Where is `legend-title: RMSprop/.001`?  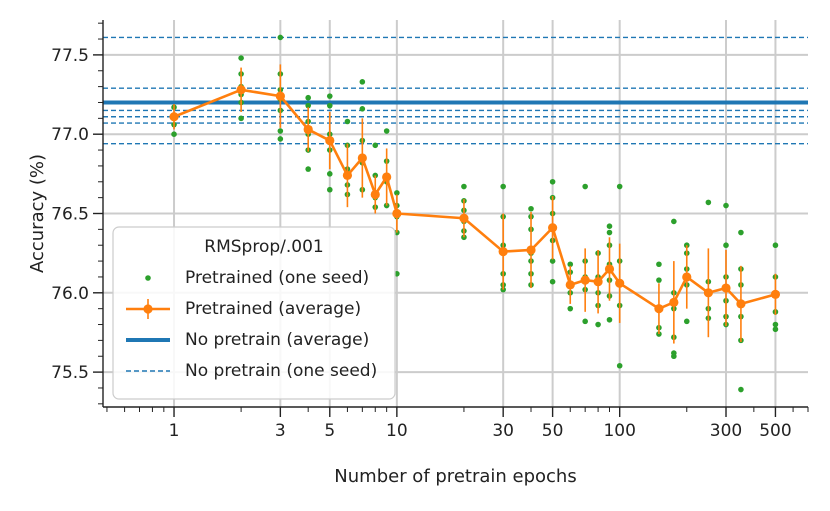
legend-title: RMSprop/.001 is located at coordinates (263, 247).